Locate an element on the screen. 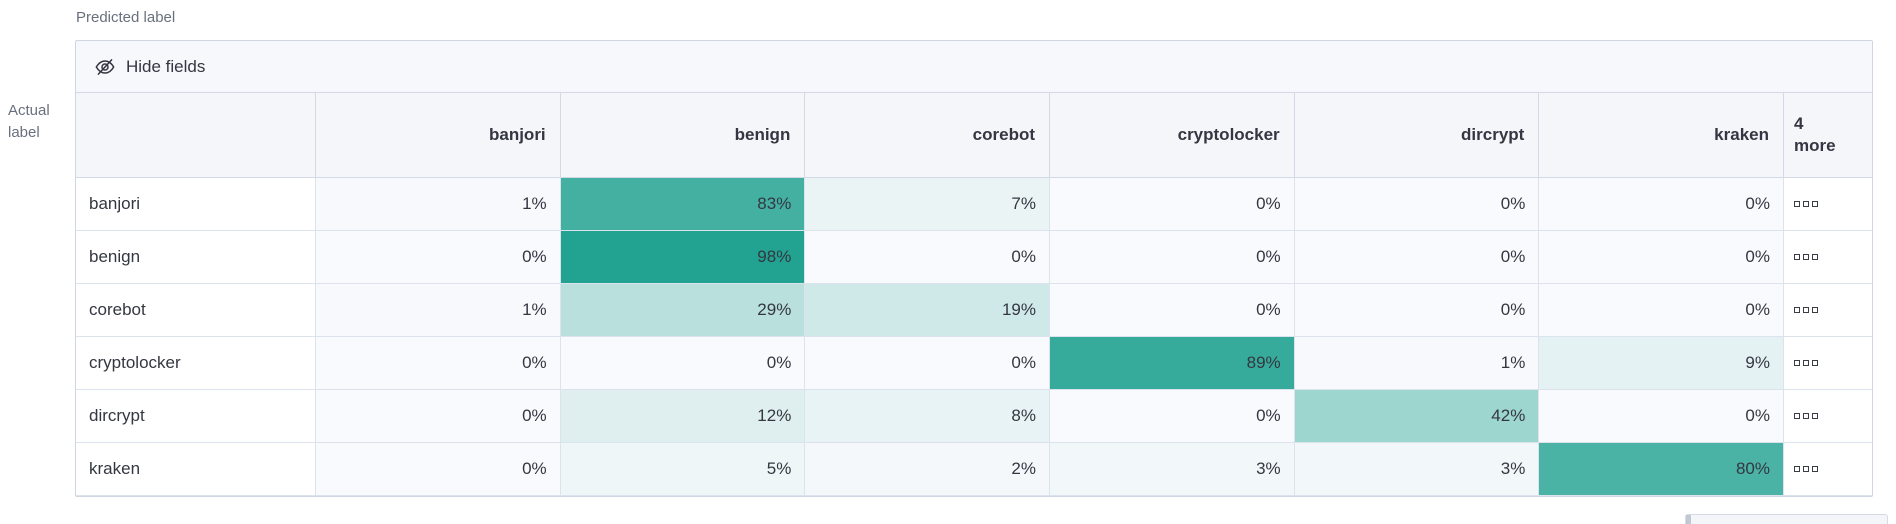 Image resolution: width=1896 pixels, height=524 pixels. matrix-cell-benign-cryptolocker: 0% is located at coordinates (1172, 257).